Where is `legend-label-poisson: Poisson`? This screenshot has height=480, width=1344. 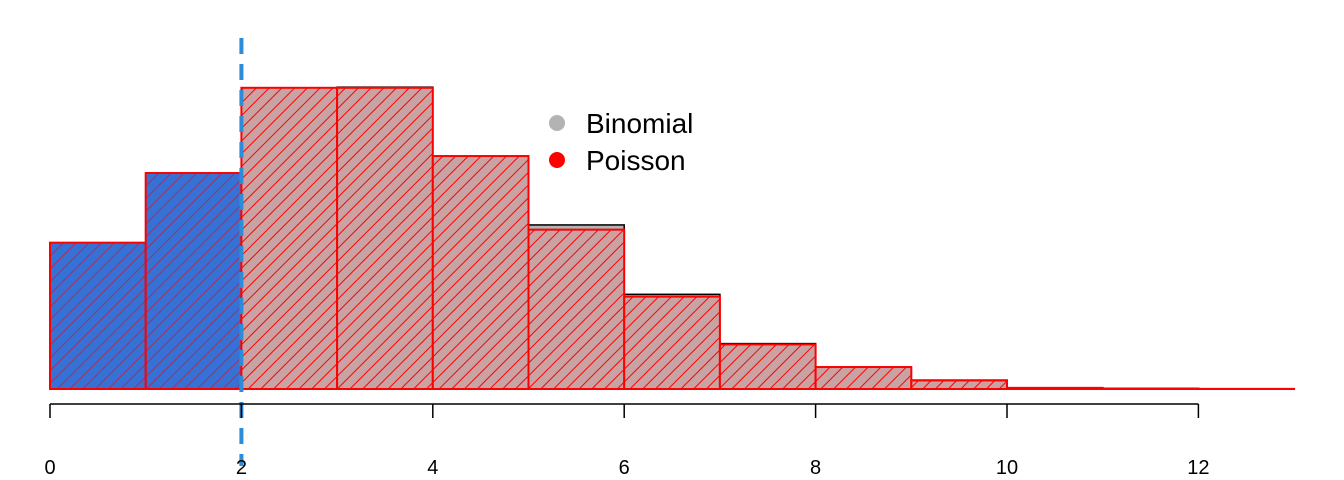 legend-label-poisson: Poisson is located at coordinates (636, 160).